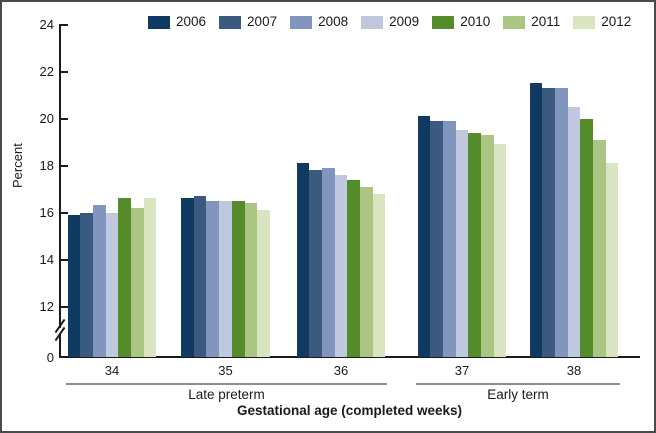 The image size is (656, 433). Describe the element at coordinates (584, 22) in the screenshot. I see `legend-swatch-2012` at that location.